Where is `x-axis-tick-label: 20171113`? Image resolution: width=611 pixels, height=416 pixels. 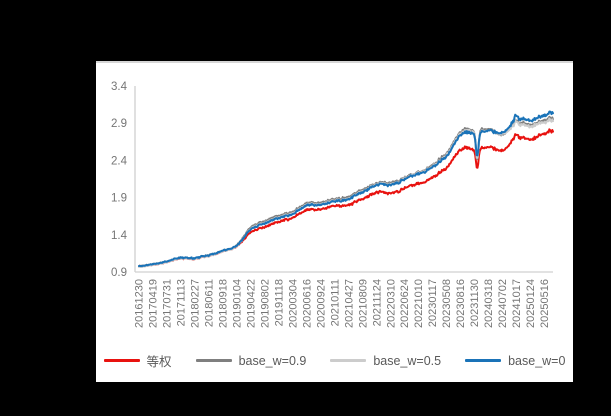
x-axis-tick-label: 20171113 is located at coordinates (181, 302).